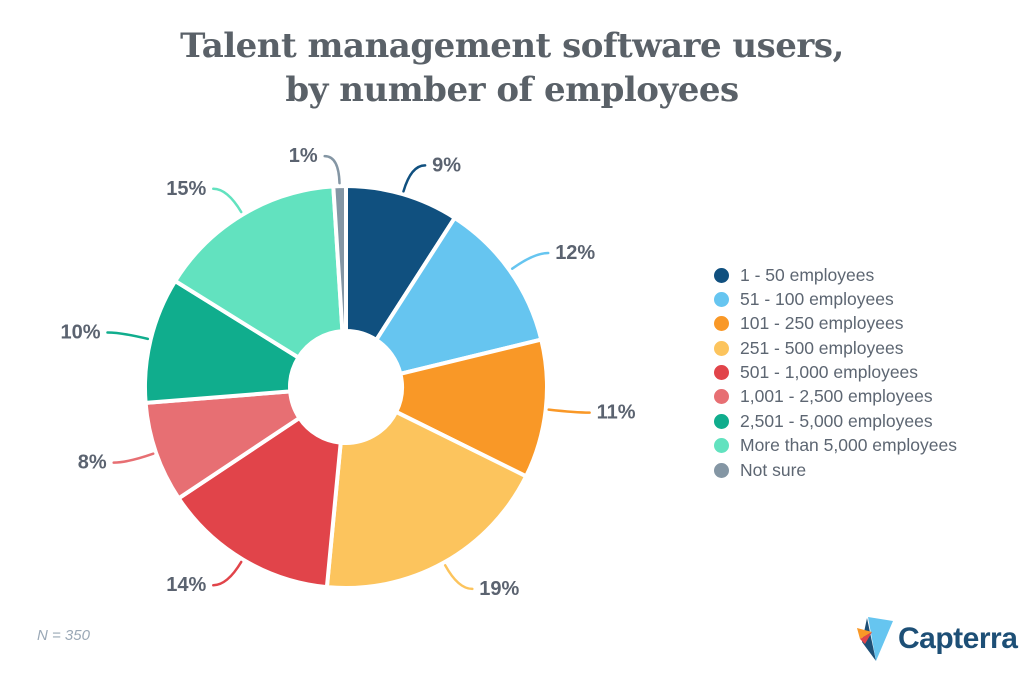  Describe the element at coordinates (303, 156) in the screenshot. I see `slice-percent-label: 1%` at that location.